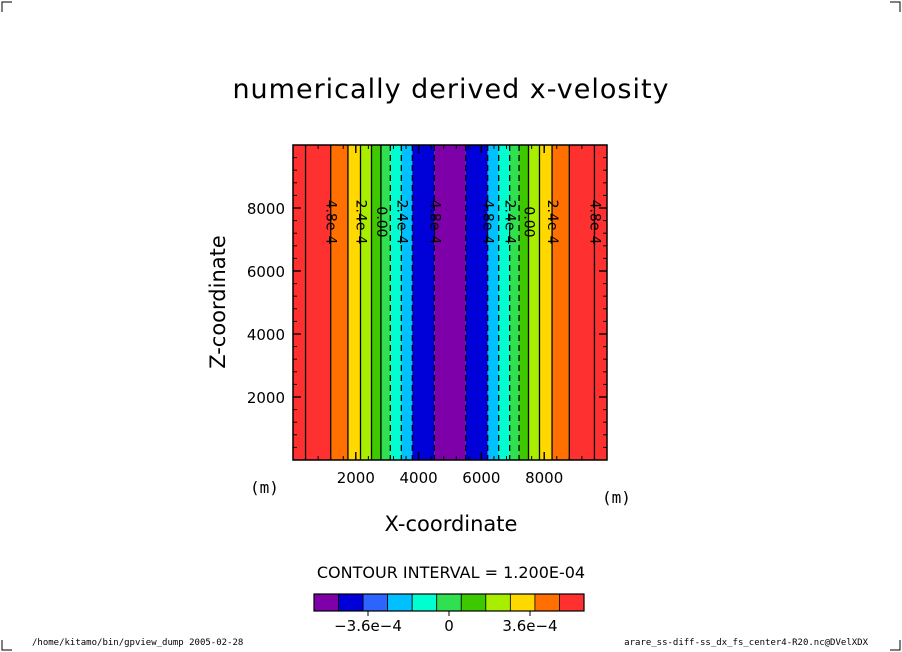  I want to click on x-tick-label: 2000, so click(356, 478).